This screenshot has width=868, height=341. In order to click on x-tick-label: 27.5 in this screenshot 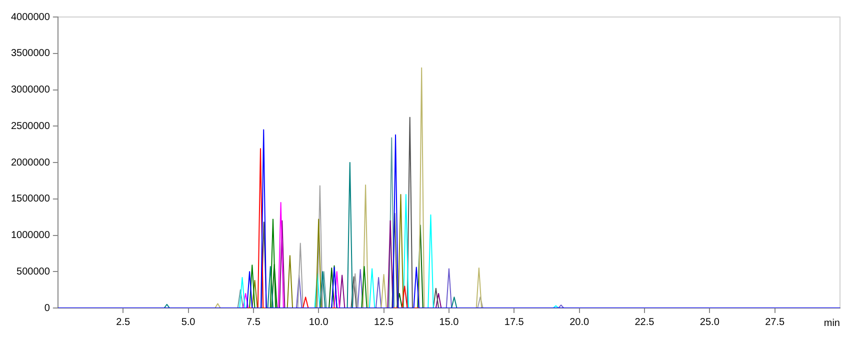, I will do `click(775, 322)`.